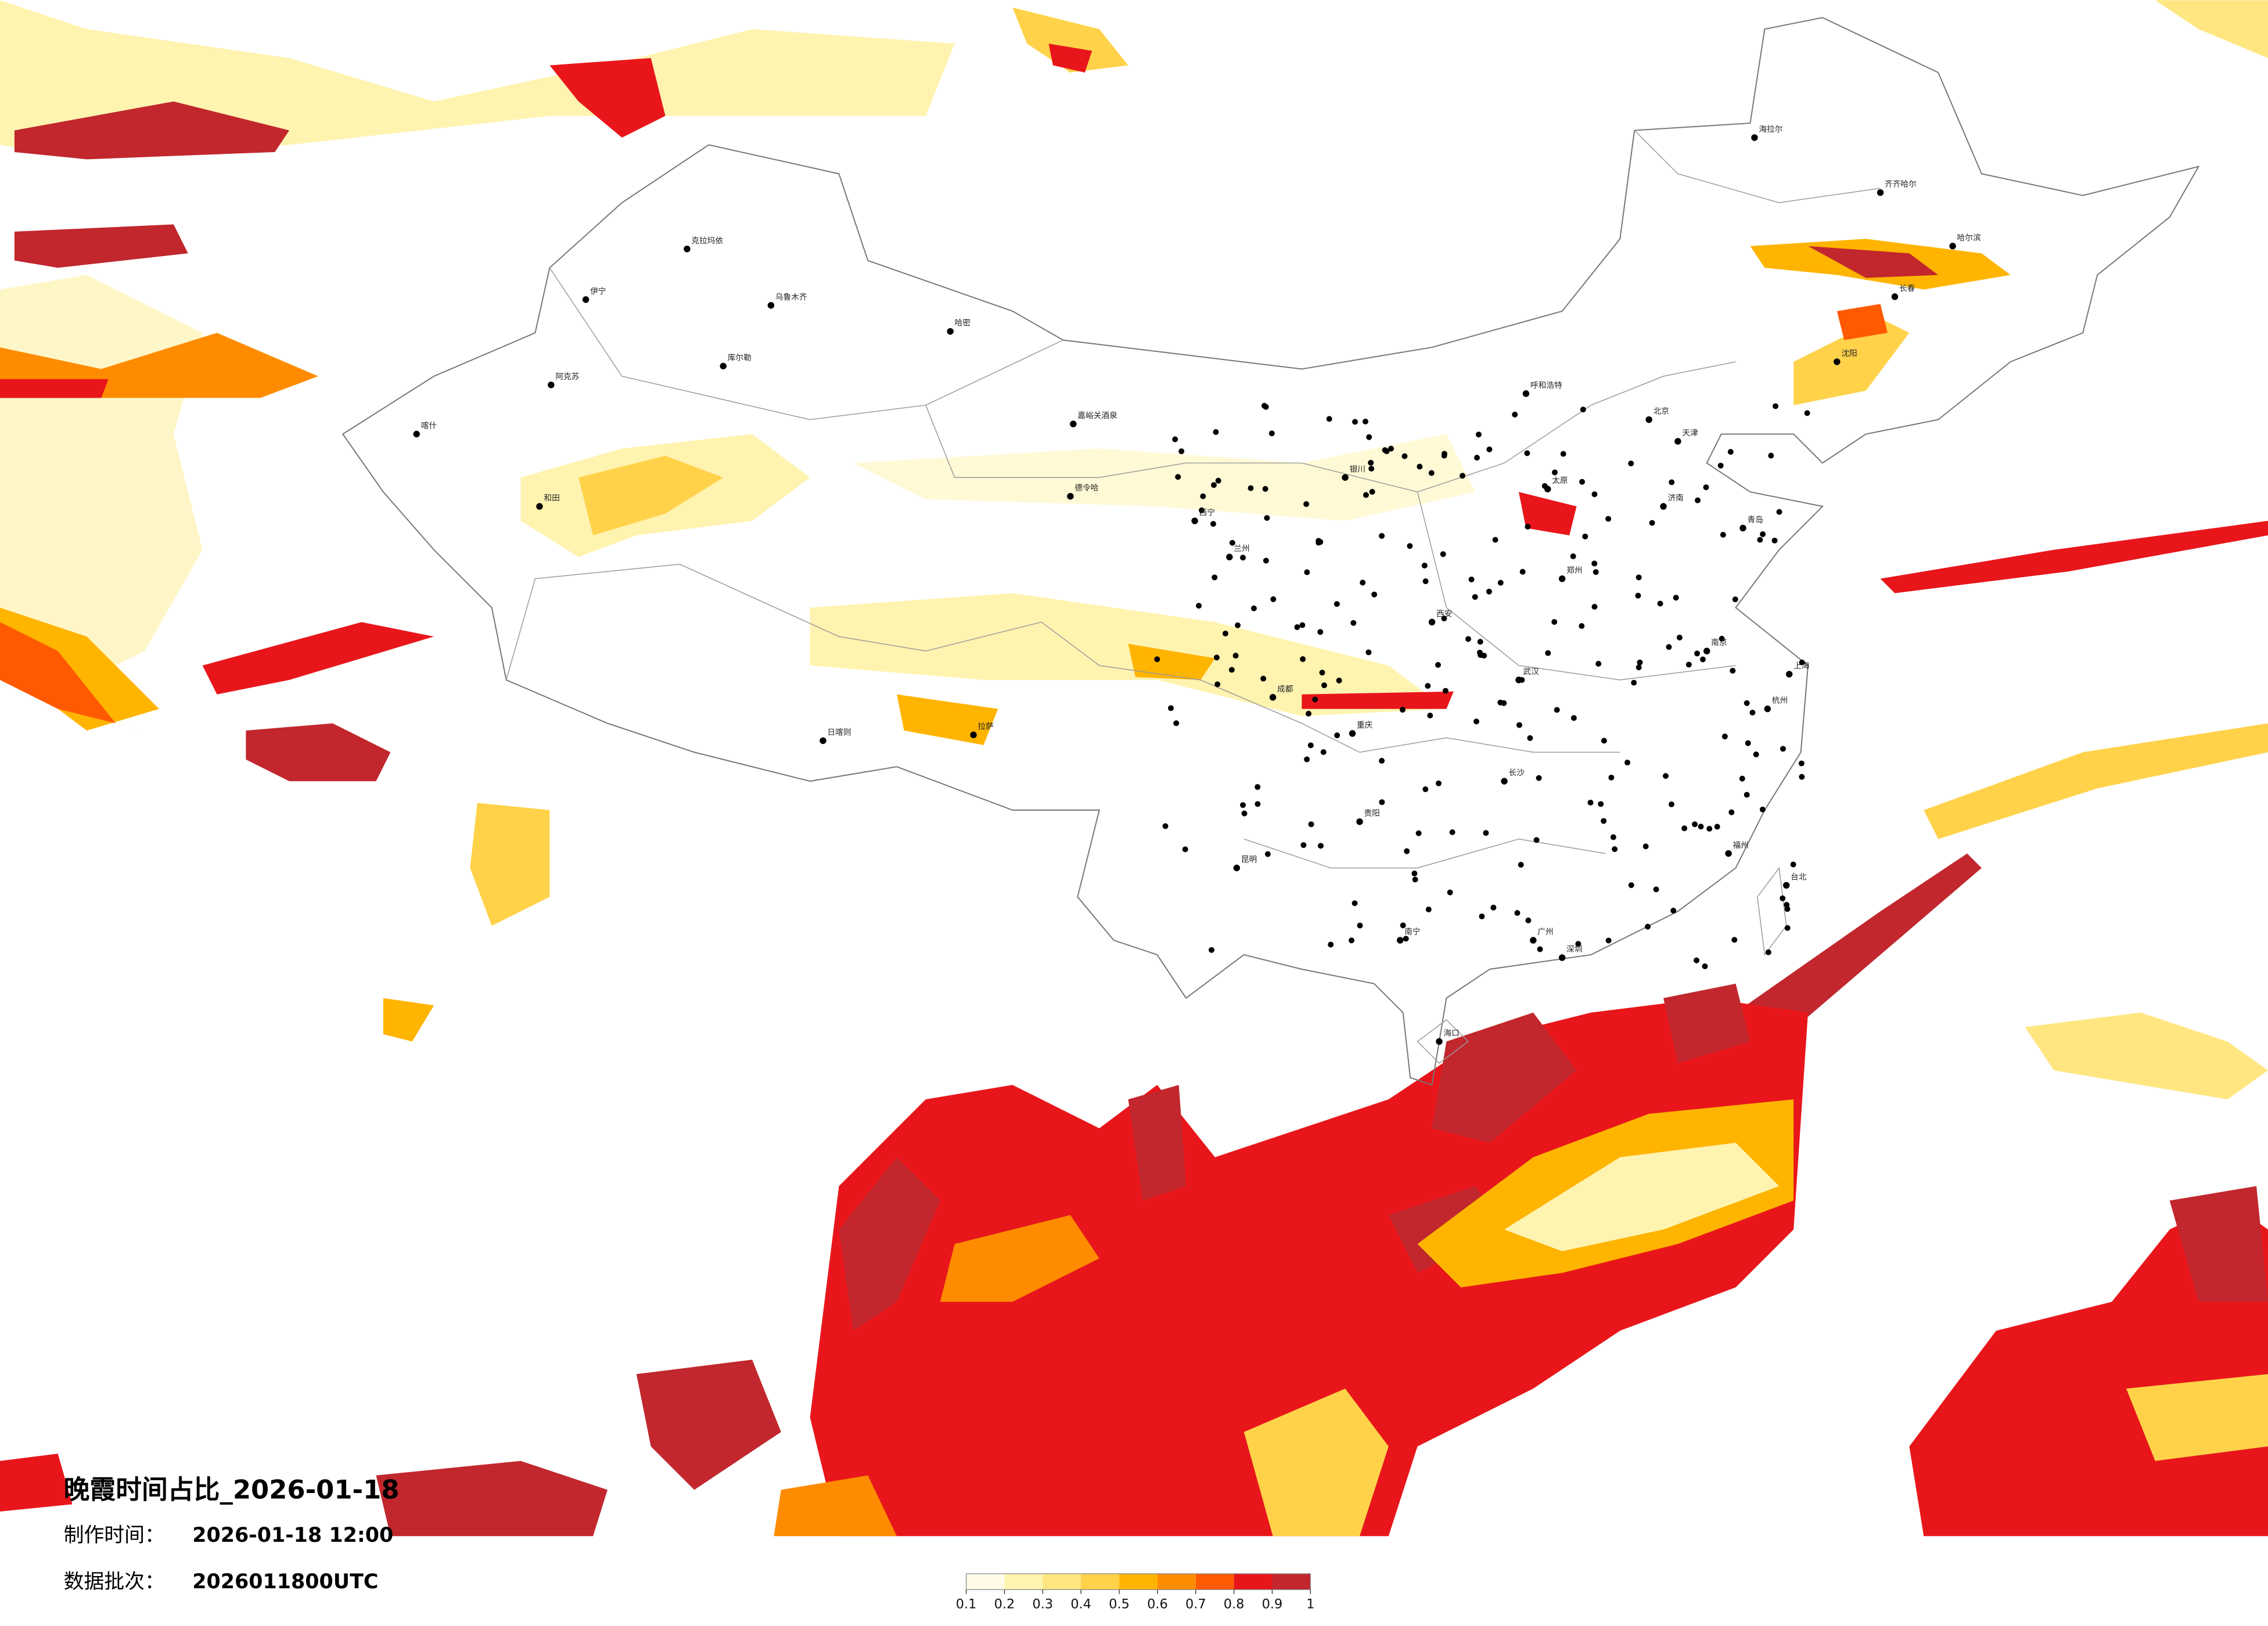  I want to click on city-label: 深圳, so click(1574, 950).